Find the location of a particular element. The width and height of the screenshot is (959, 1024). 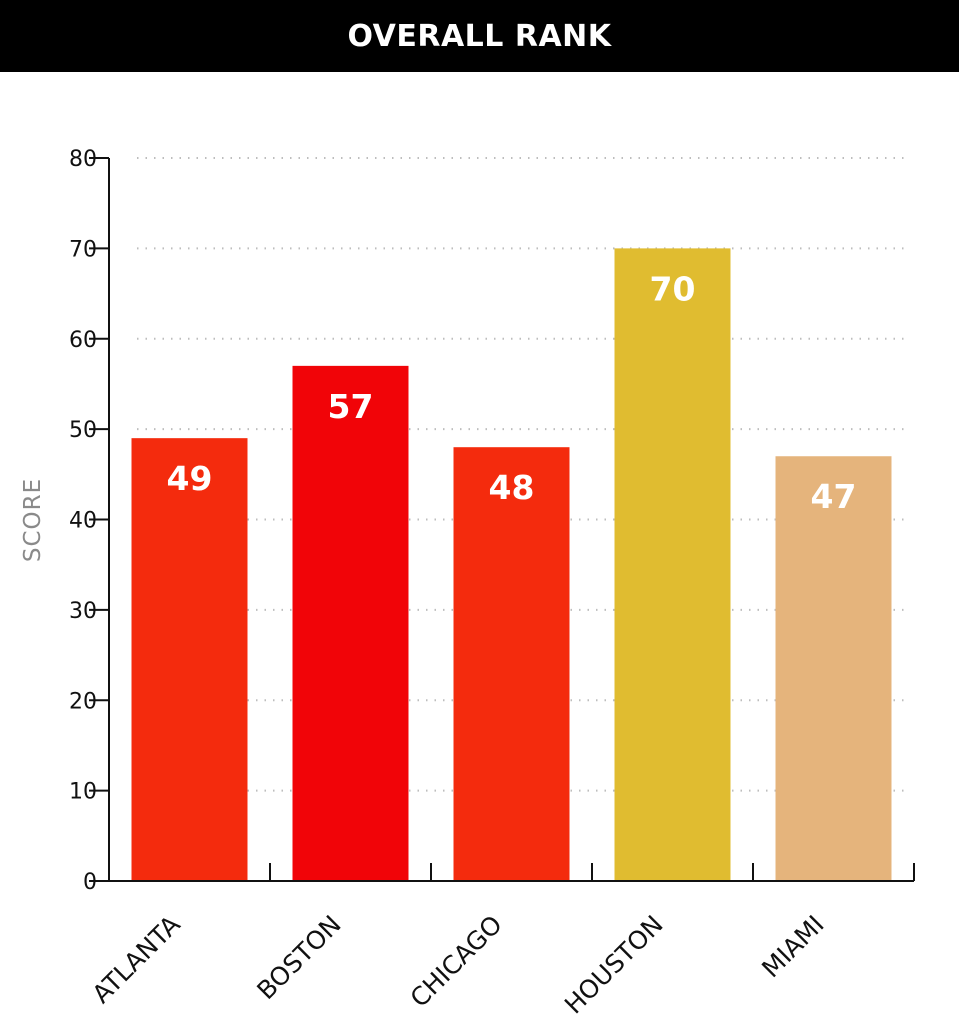

y-tick-label: 10 is located at coordinates (83, 792).